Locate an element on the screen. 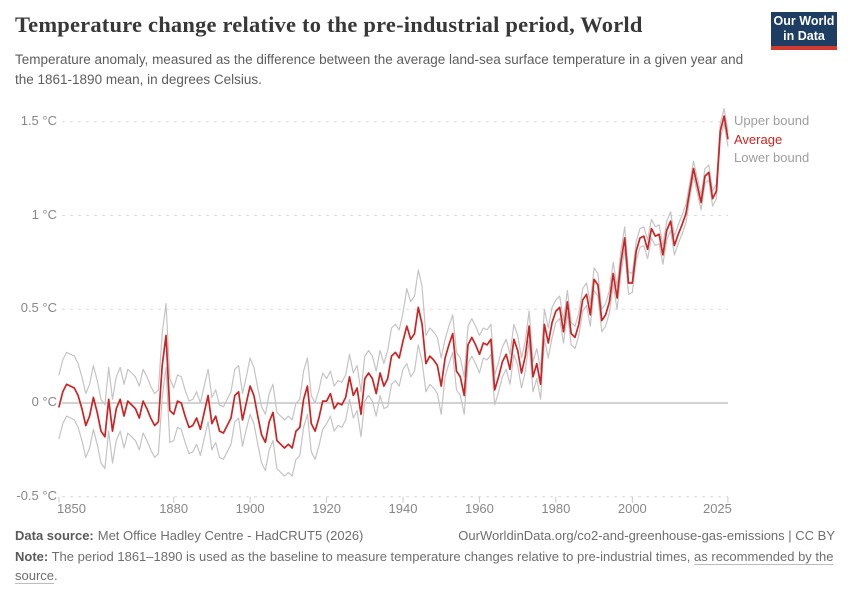  x-tick-label: 1900 is located at coordinates (250, 508).